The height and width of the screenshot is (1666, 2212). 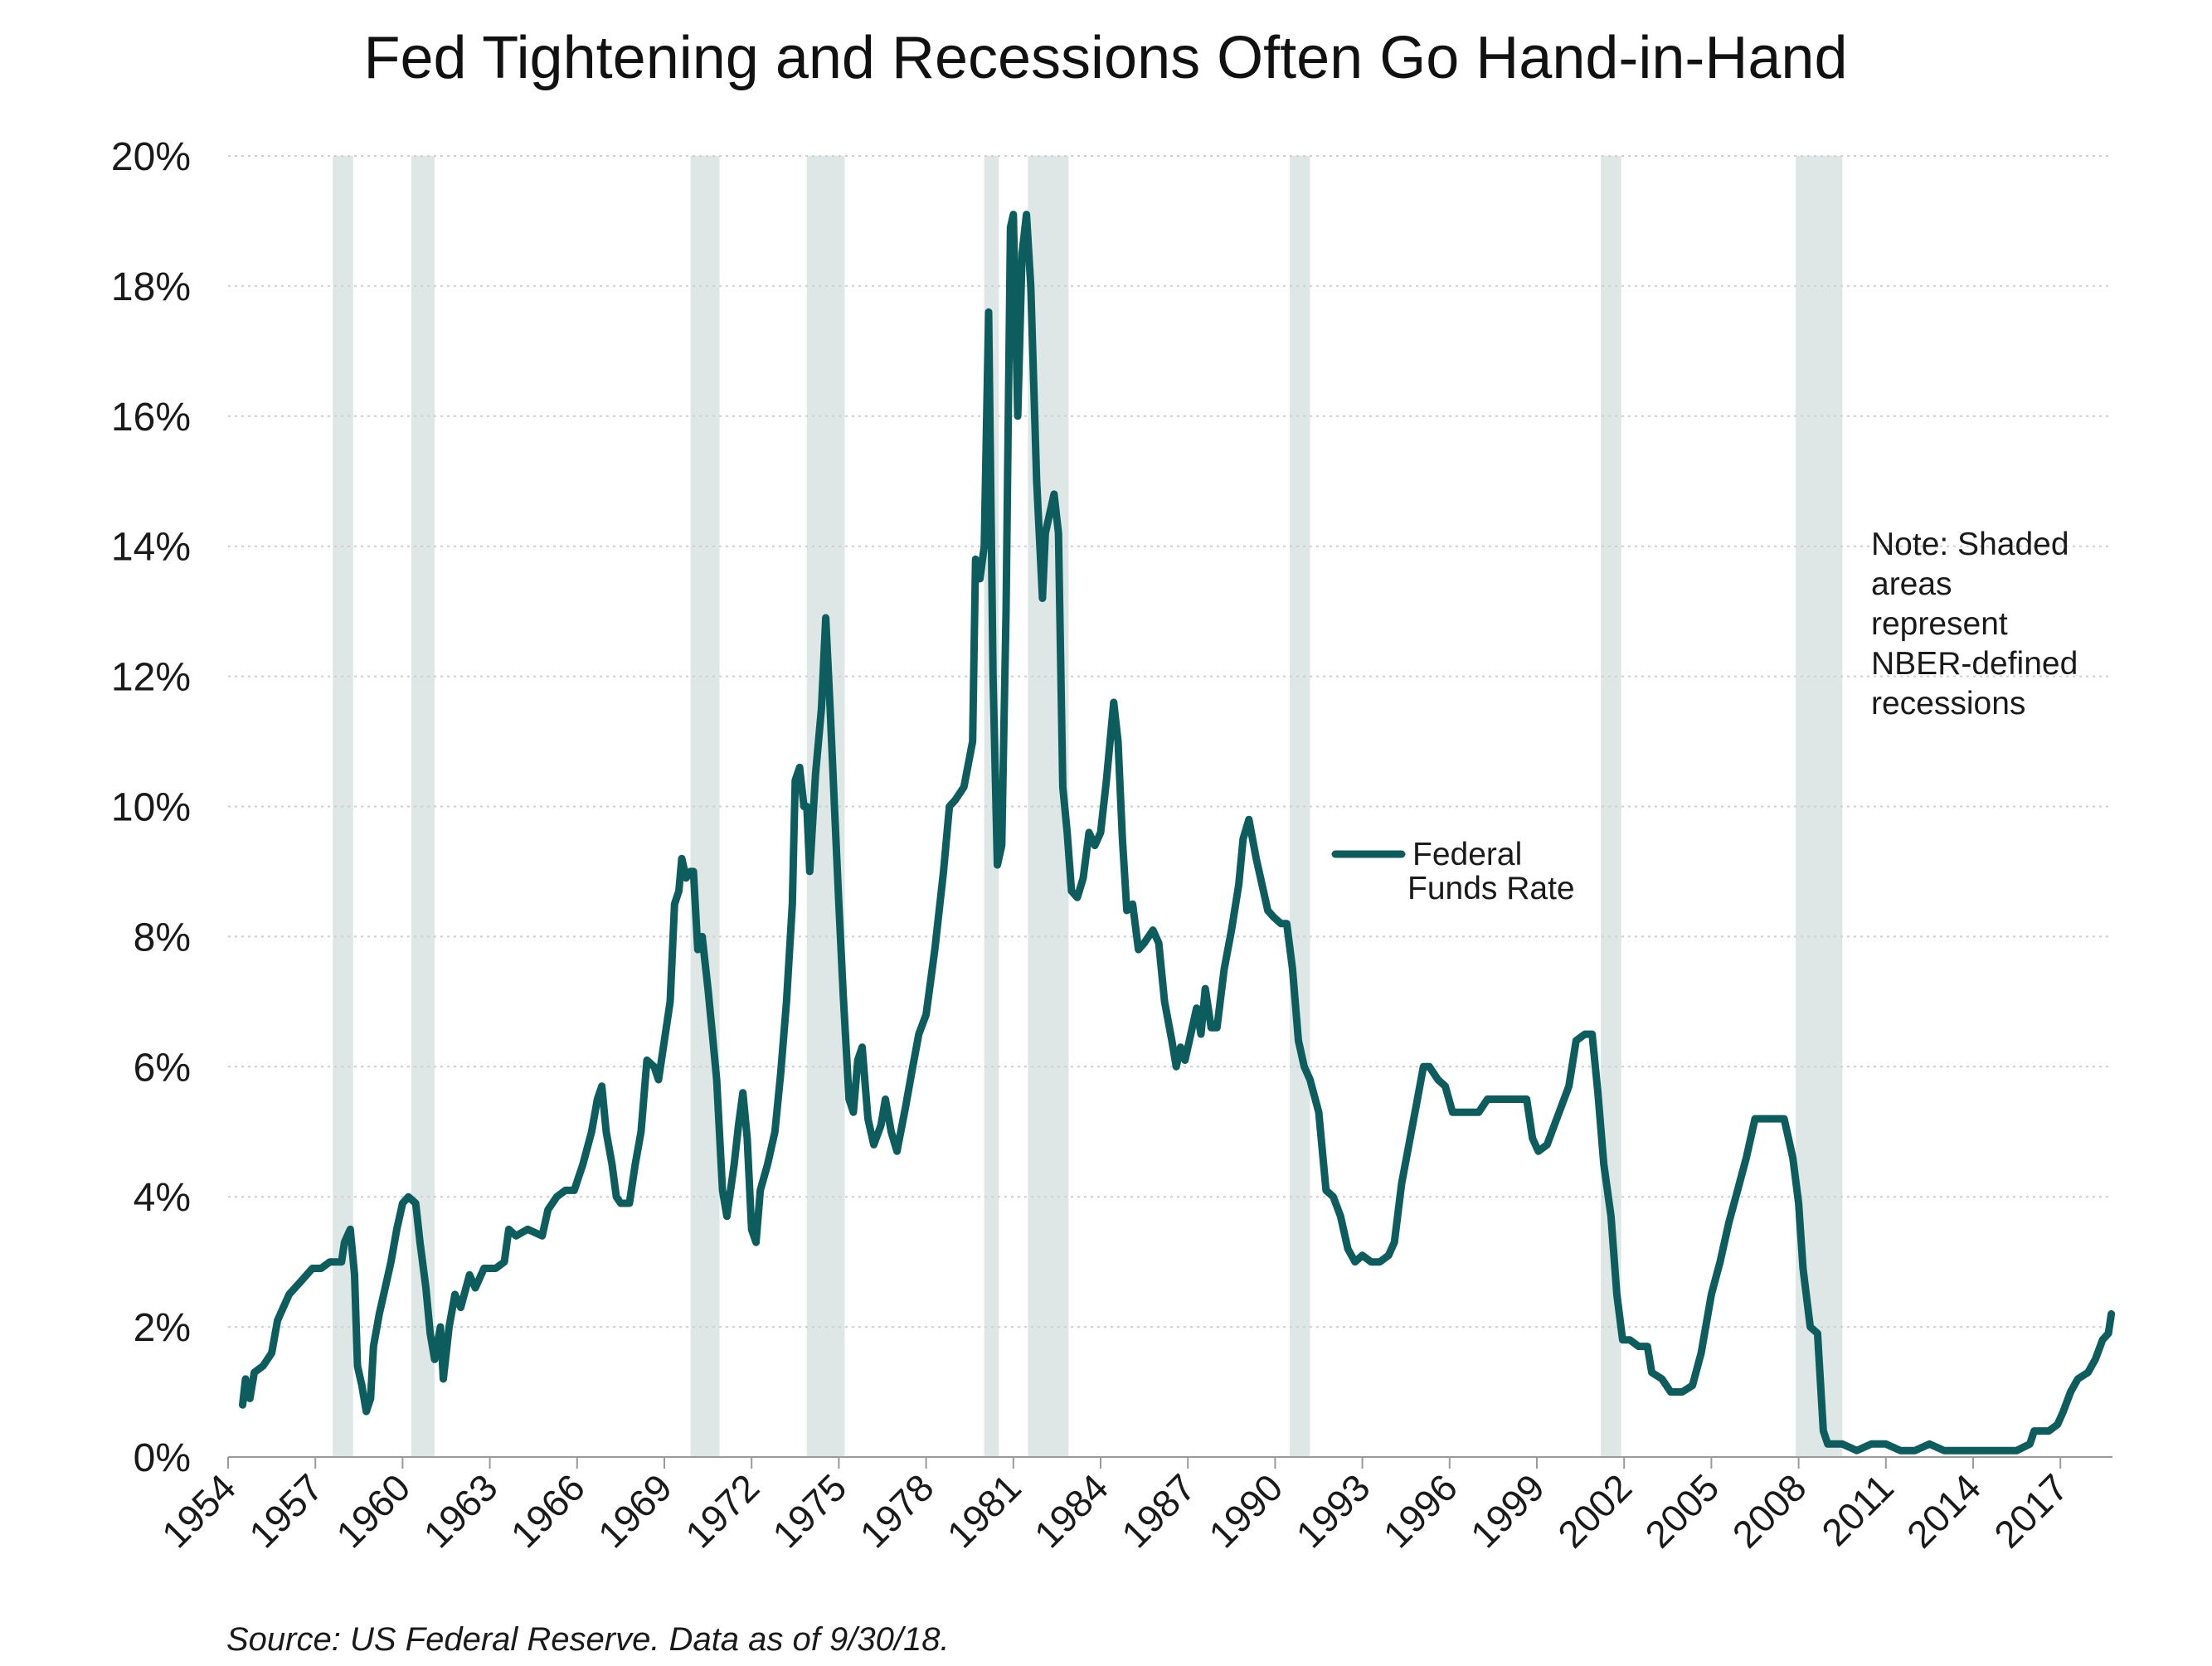 What do you see at coordinates (1974, 664) in the screenshot?
I see `note-line-4: NBER-defined` at bounding box center [1974, 664].